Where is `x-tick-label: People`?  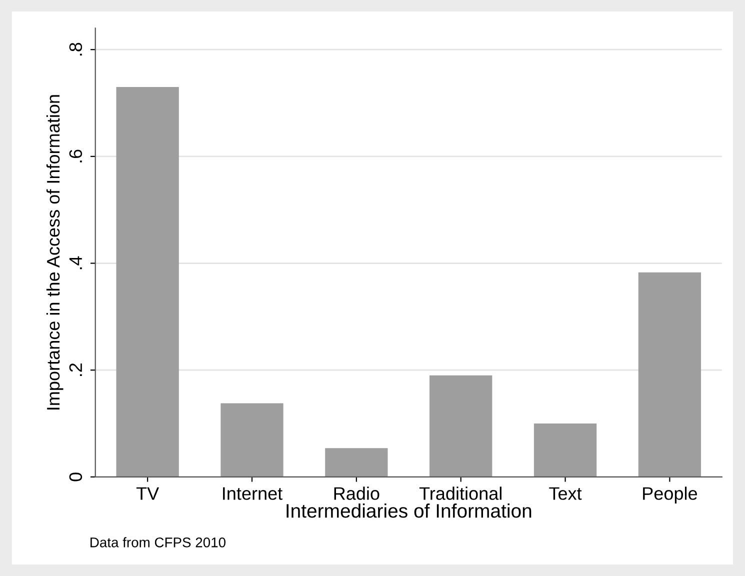 x-tick-label: People is located at coordinates (670, 495).